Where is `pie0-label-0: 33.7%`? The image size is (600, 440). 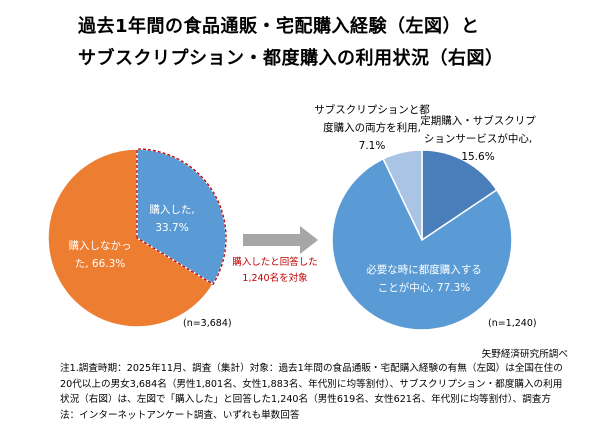
pie0-label-0: 33.7% is located at coordinates (171, 228).